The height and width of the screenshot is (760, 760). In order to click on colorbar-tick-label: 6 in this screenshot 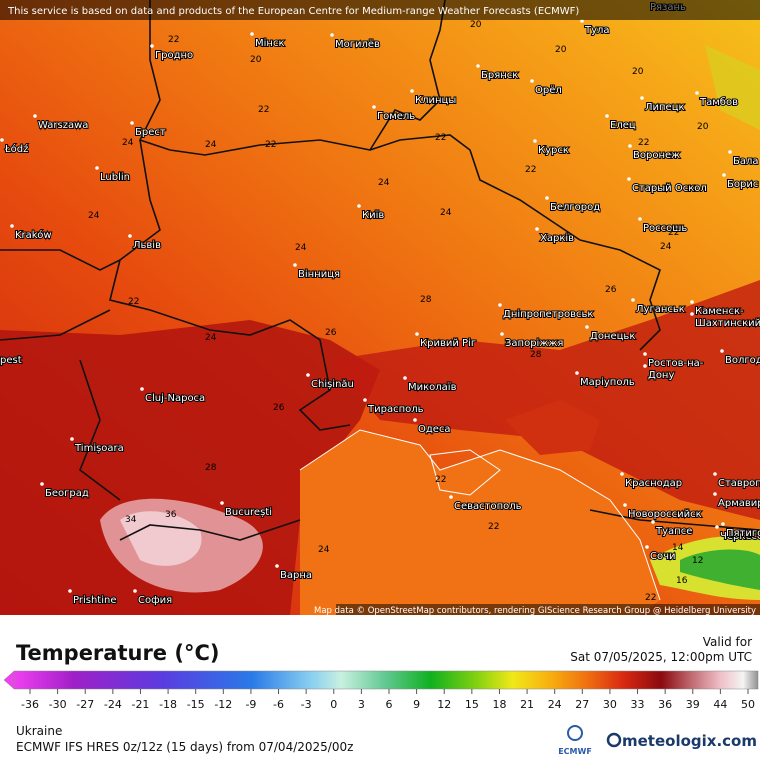, I will do `click(389, 704)`.